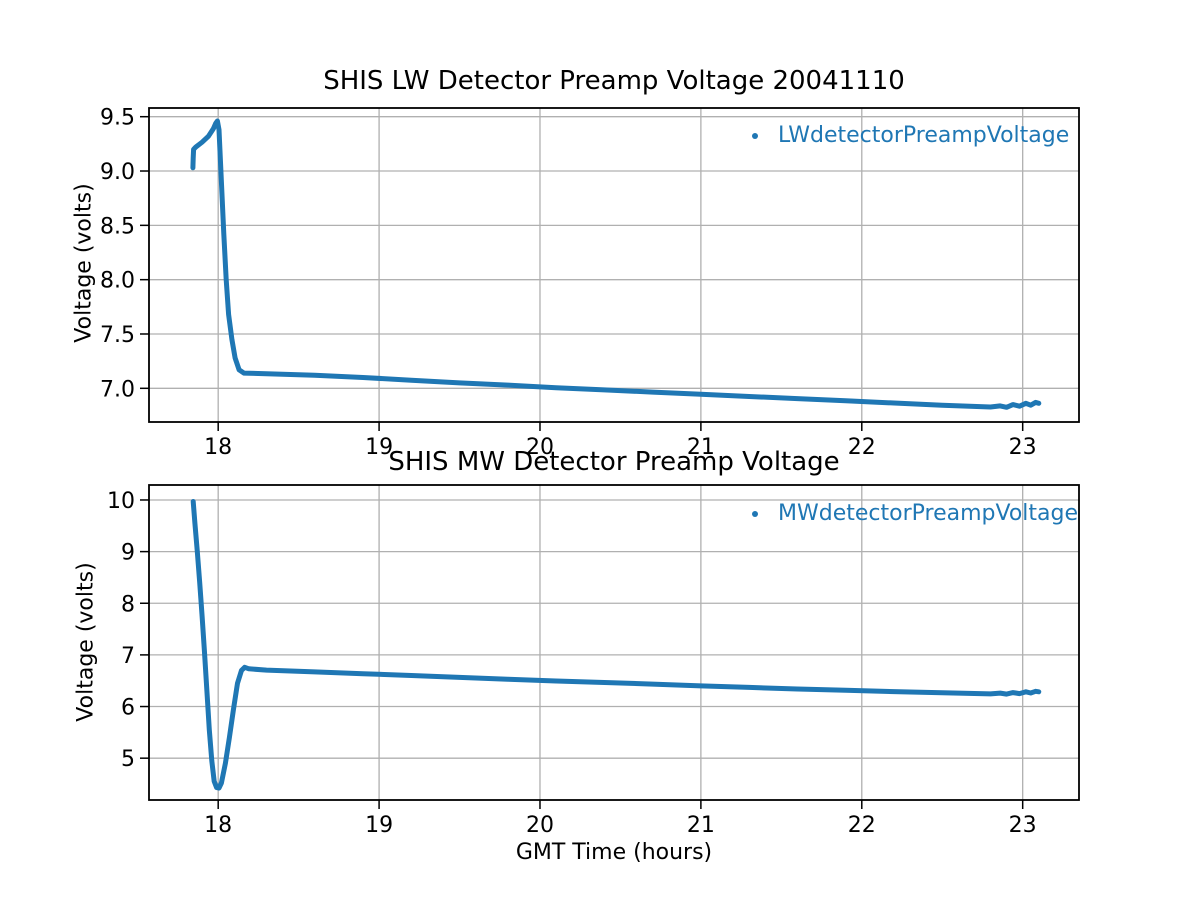 The width and height of the screenshot is (1200, 900). I want to click on y-tick-label: 9.5, so click(117, 118).